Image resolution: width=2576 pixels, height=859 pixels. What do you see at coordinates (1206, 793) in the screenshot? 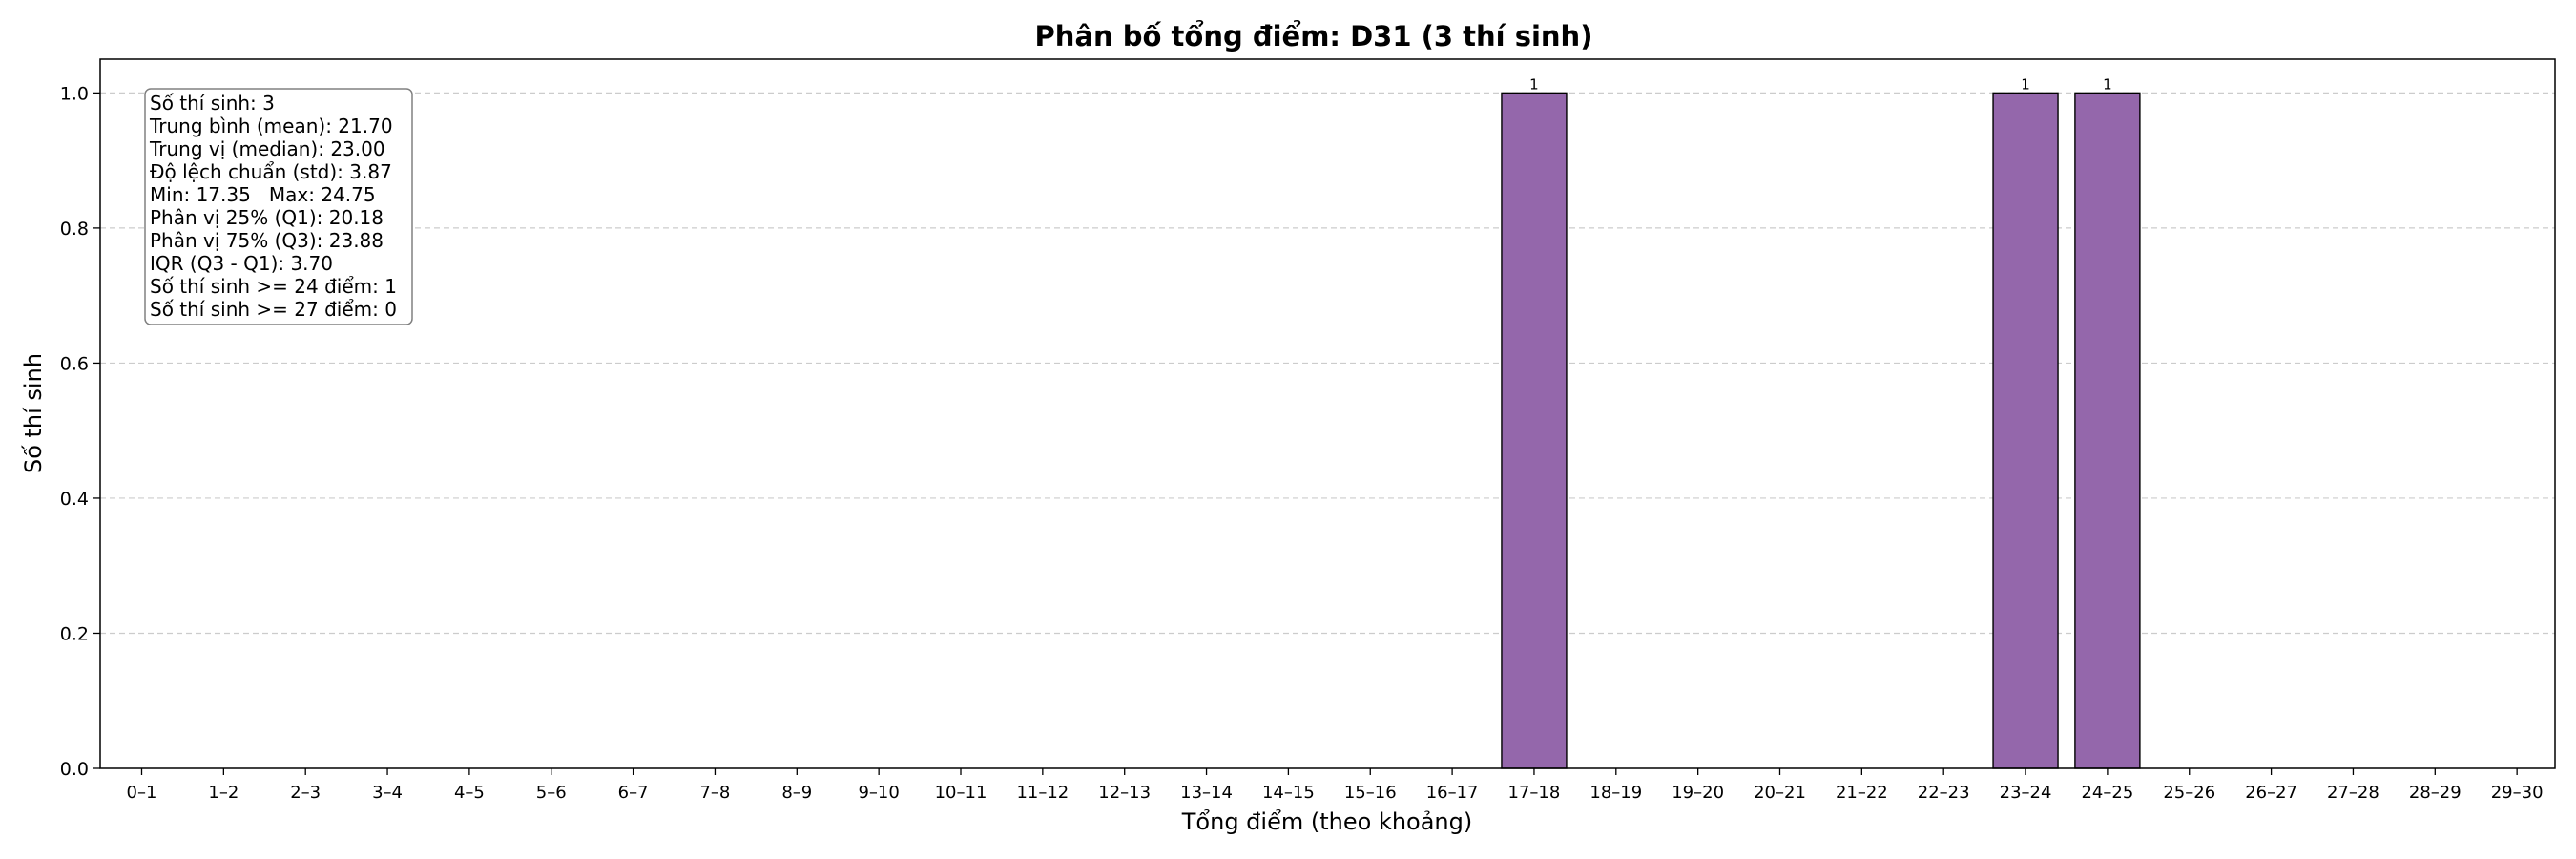
I see `x-tick-label: 13–14` at bounding box center [1206, 793].